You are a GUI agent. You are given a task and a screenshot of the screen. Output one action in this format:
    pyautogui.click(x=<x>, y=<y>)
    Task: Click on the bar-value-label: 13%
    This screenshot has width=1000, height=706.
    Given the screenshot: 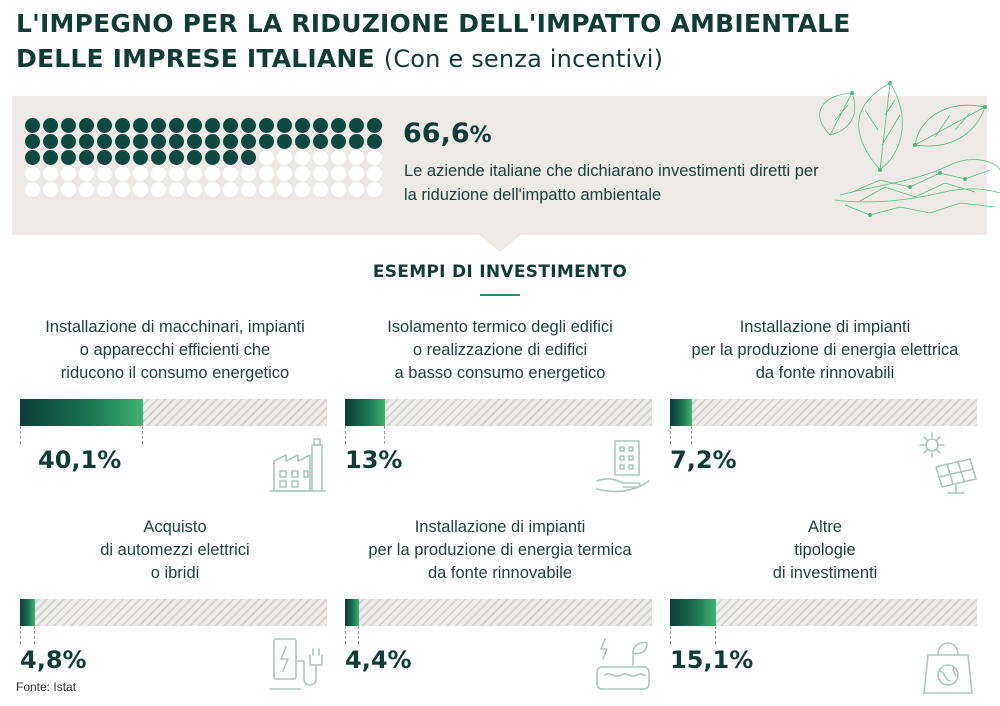 What is the action you would take?
    pyautogui.click(x=374, y=460)
    